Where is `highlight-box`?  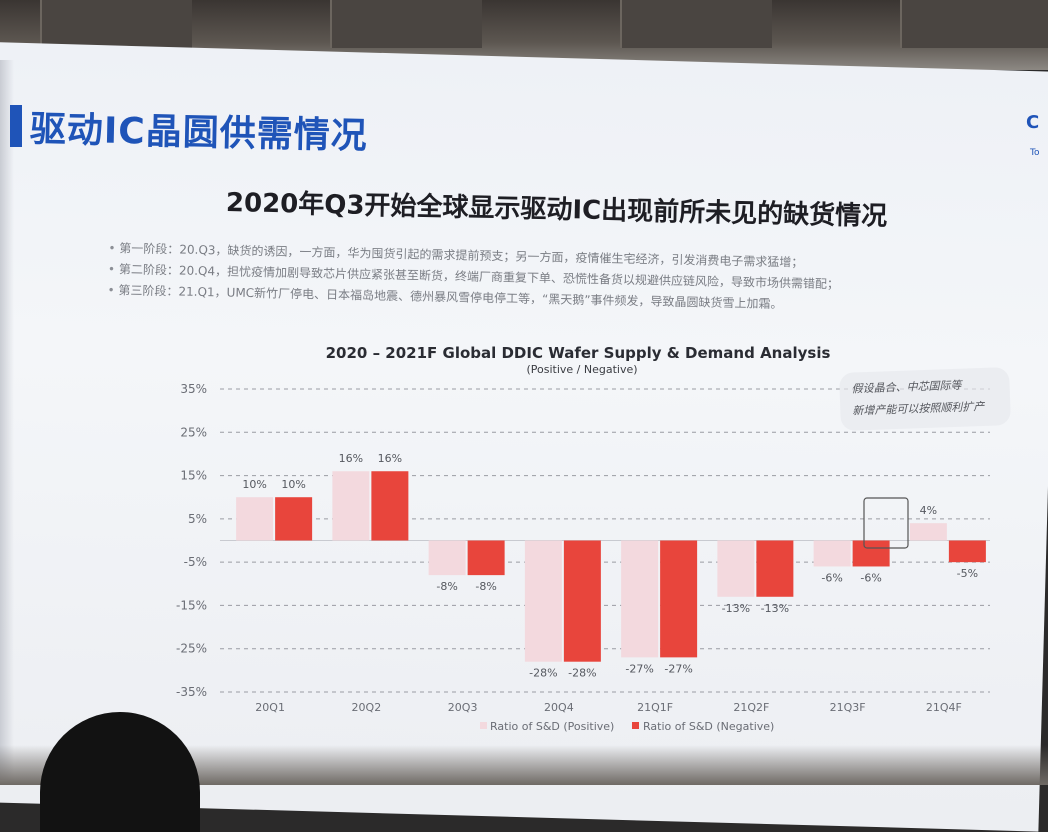
highlight-box is located at coordinates (886, 523).